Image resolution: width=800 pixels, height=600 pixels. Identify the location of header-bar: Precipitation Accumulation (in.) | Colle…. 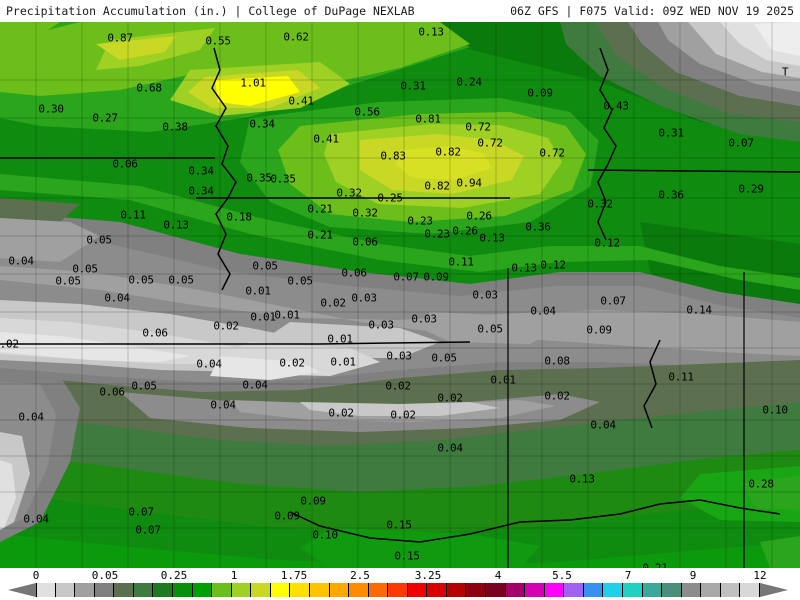
(400, 11).